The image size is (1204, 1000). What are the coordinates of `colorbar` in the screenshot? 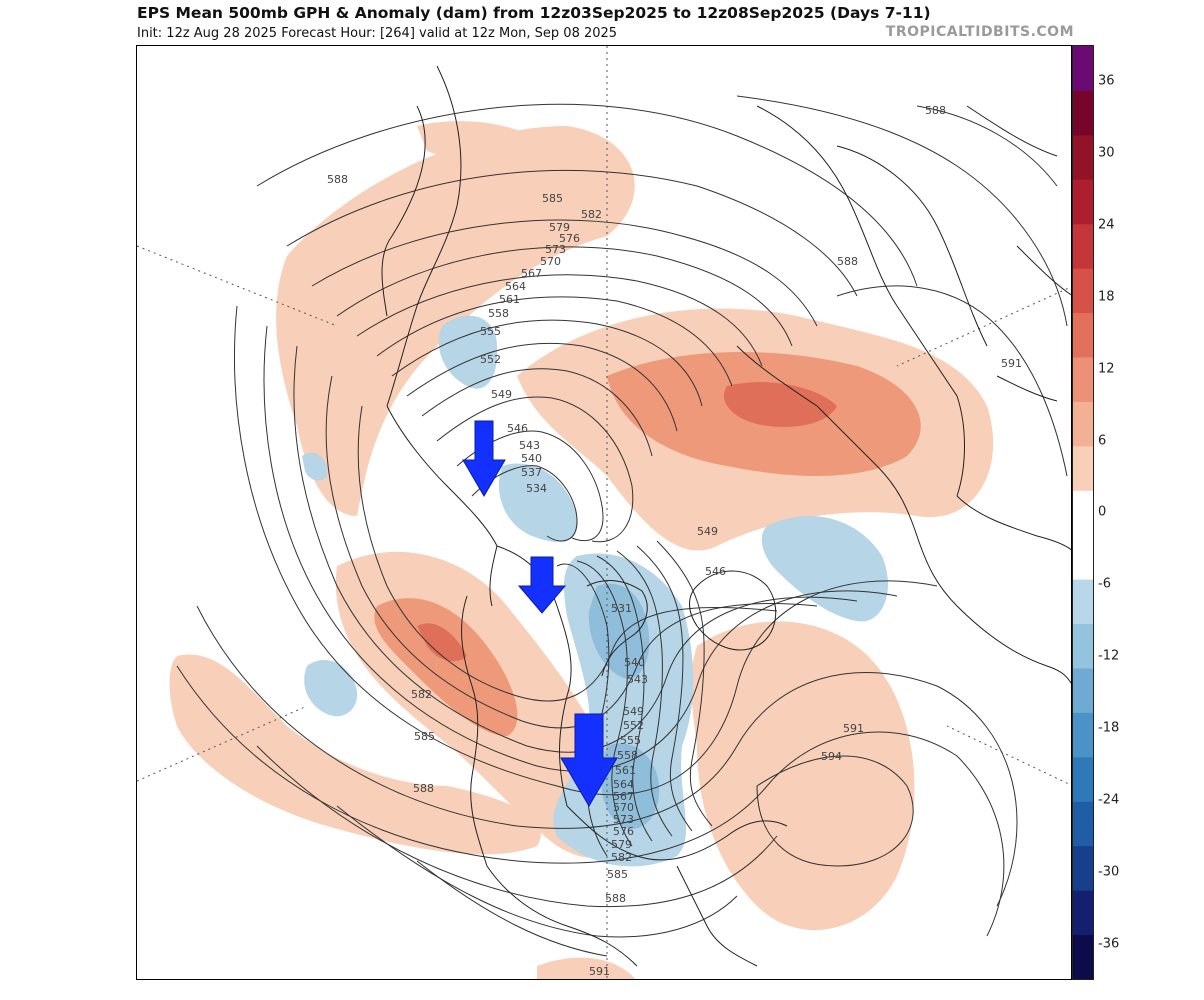 It's located at (1083, 512).